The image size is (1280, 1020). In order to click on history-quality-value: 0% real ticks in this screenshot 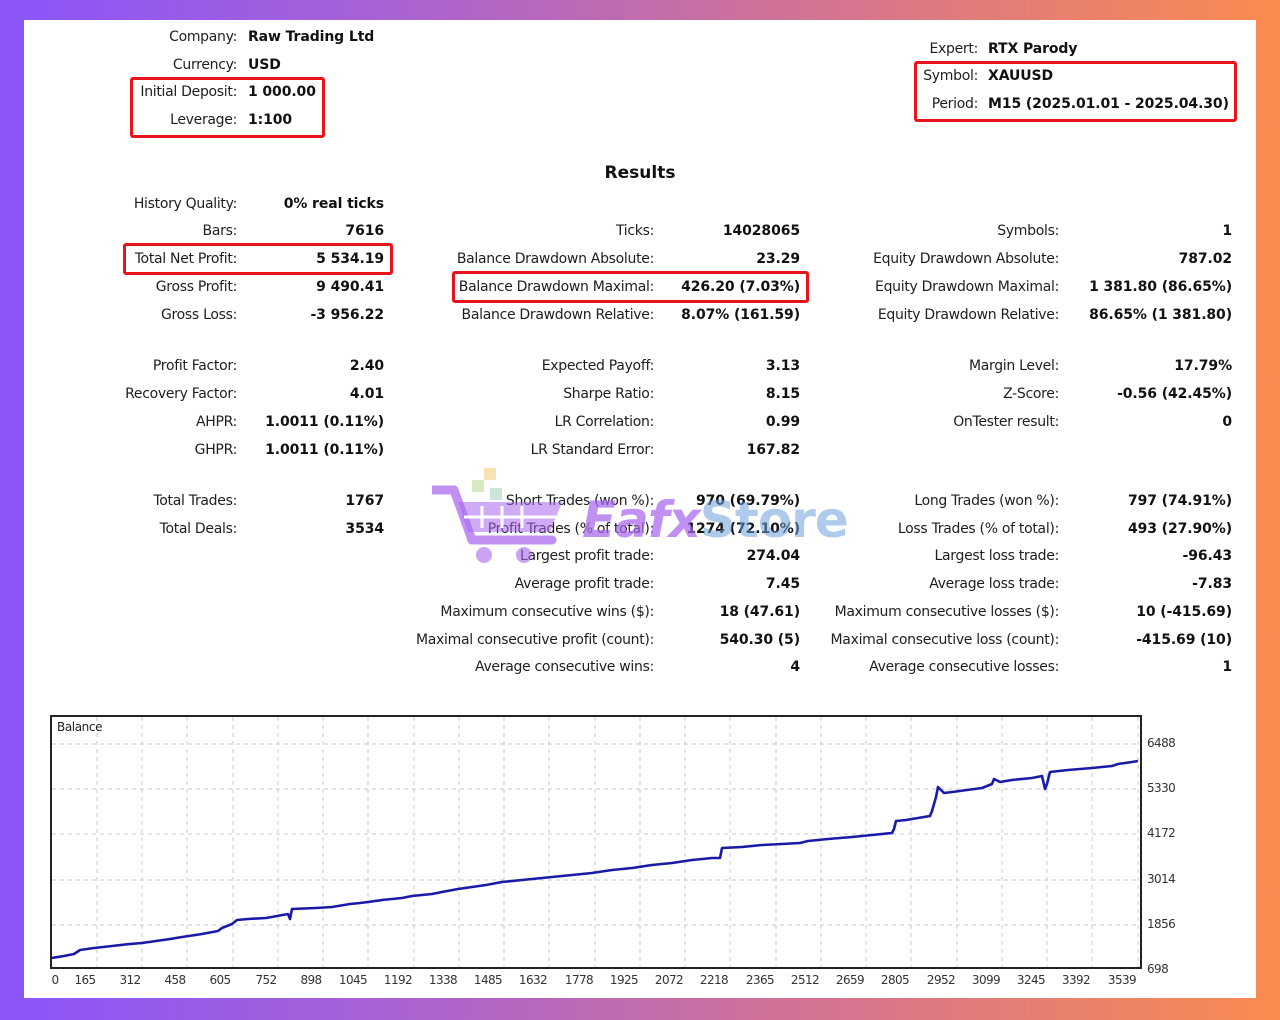, I will do `click(333, 204)`.